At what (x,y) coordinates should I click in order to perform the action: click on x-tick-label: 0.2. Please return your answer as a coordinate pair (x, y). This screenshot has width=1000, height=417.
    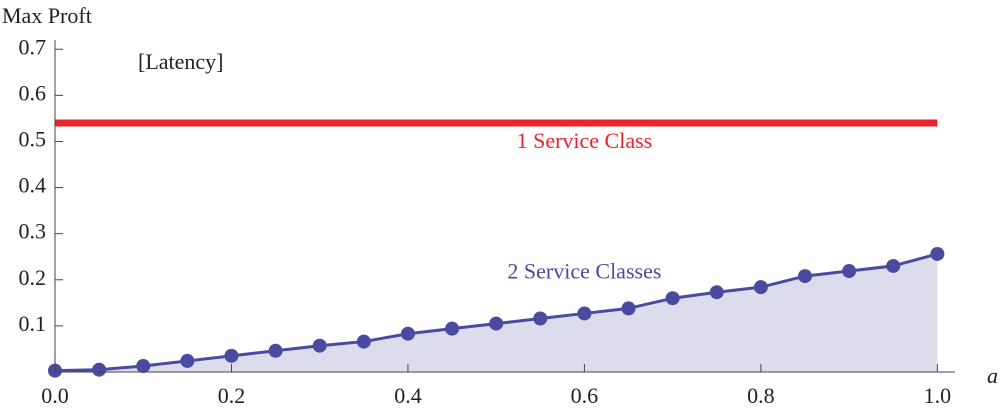
    Looking at the image, I should click on (232, 395).